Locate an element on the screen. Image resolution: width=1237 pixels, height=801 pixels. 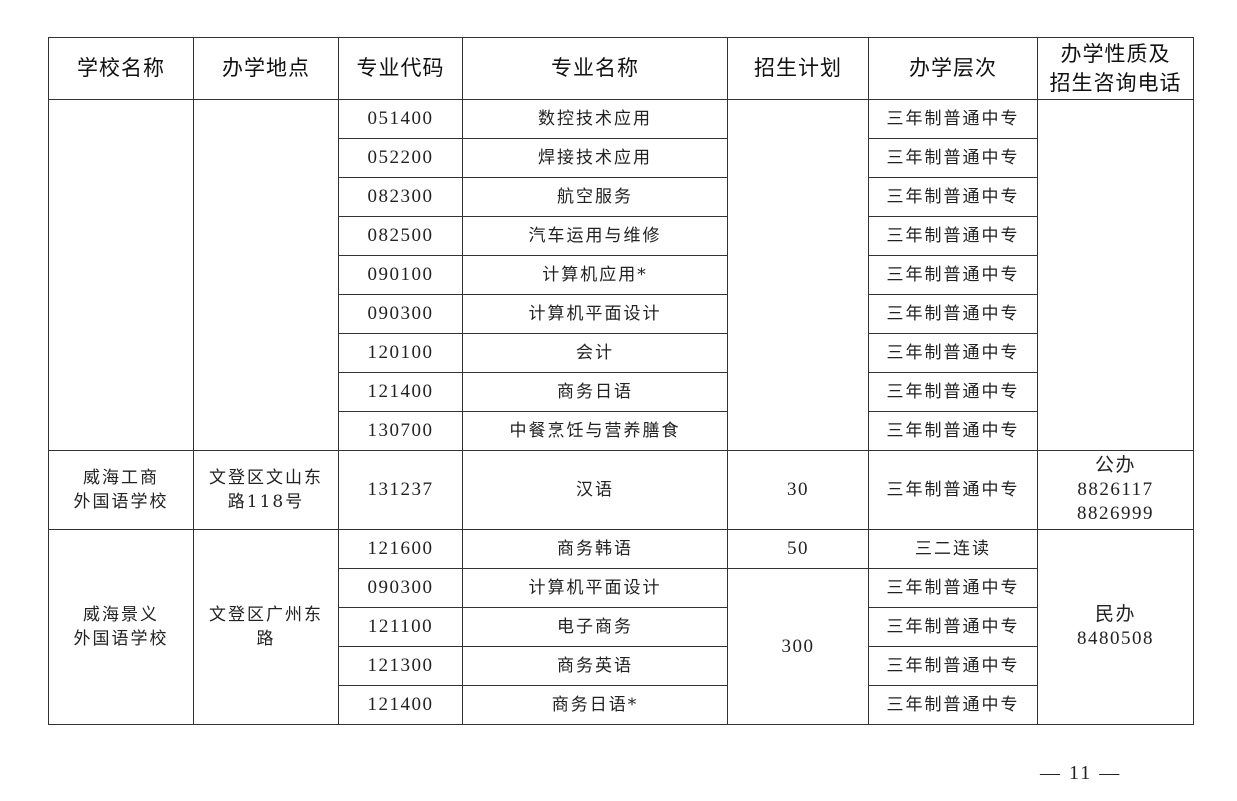
major-code: 082300 is located at coordinates (400, 197).